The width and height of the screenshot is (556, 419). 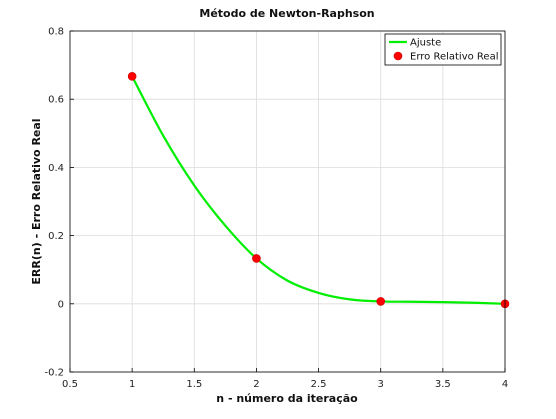 I want to click on x-tick-label: 3.5, so click(x=443, y=384).